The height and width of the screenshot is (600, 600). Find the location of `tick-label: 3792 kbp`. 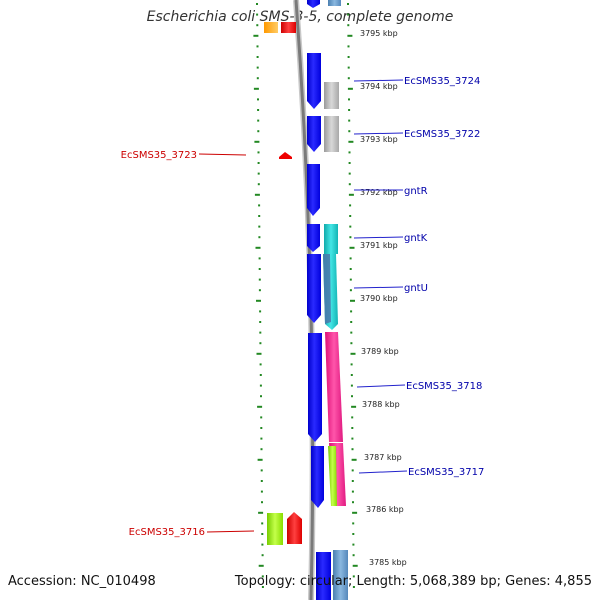

tick-label: 3792 kbp is located at coordinates (379, 192).